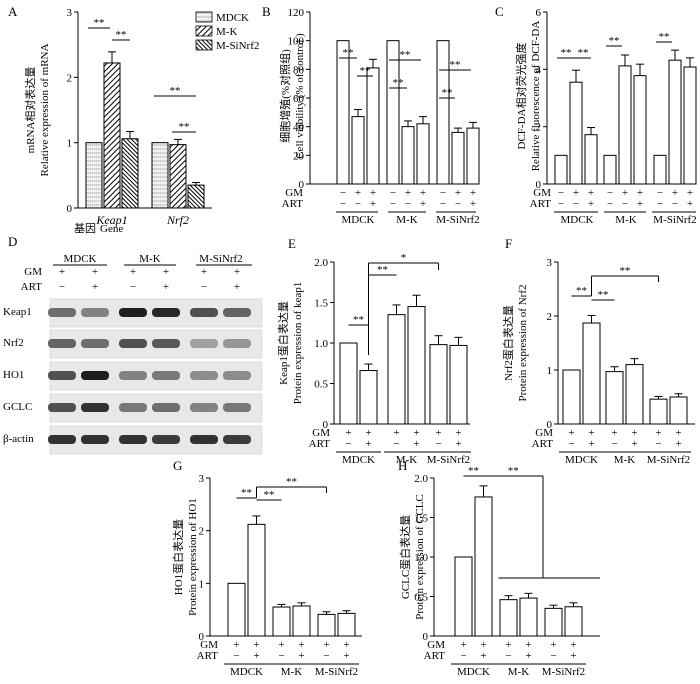 The height and width of the screenshot is (684, 700). Describe the element at coordinates (421, 558) in the screenshot. I see `y-tick-label: 1.0` at that location.